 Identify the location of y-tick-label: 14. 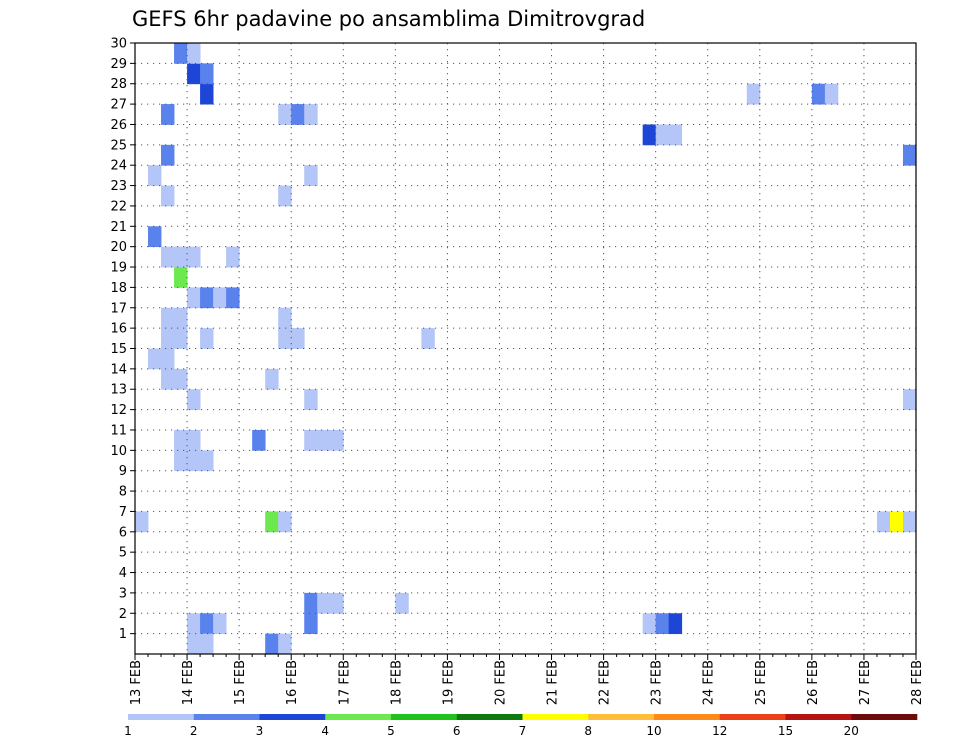
(118, 369).